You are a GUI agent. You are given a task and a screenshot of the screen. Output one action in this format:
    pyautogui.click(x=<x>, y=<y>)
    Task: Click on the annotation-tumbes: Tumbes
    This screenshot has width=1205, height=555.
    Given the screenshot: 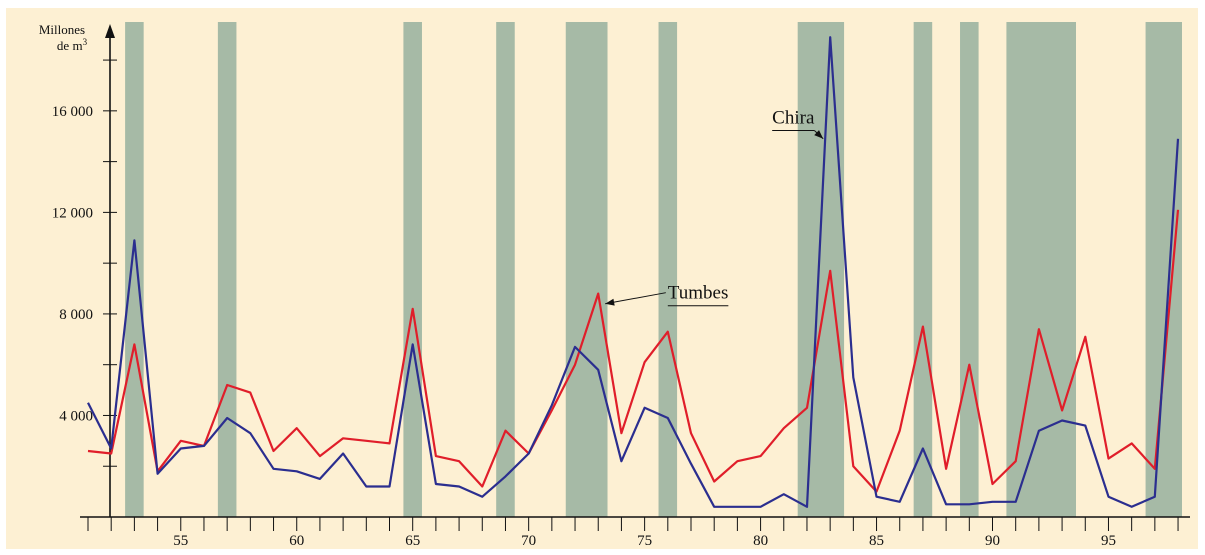 What is the action you would take?
    pyautogui.click(x=667, y=295)
    